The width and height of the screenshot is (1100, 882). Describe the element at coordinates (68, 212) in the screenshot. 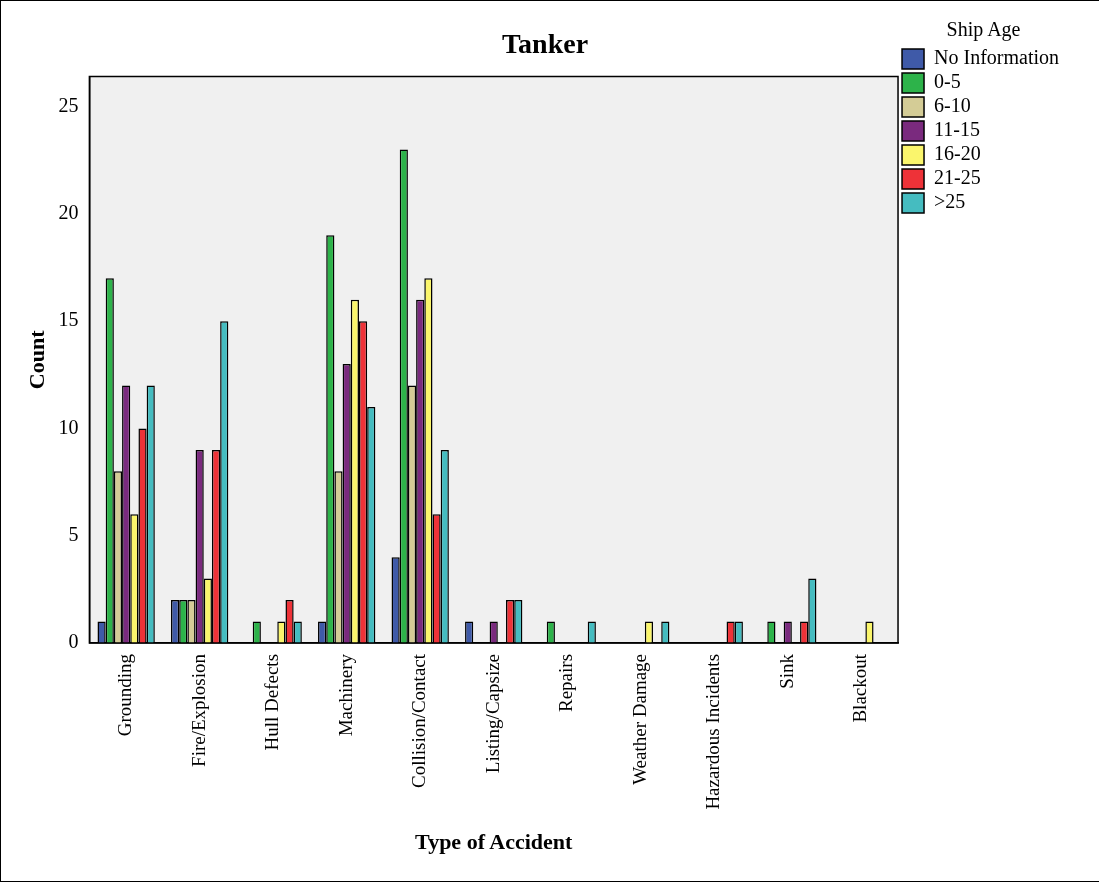

I see `y-tick-label: 20` at that location.